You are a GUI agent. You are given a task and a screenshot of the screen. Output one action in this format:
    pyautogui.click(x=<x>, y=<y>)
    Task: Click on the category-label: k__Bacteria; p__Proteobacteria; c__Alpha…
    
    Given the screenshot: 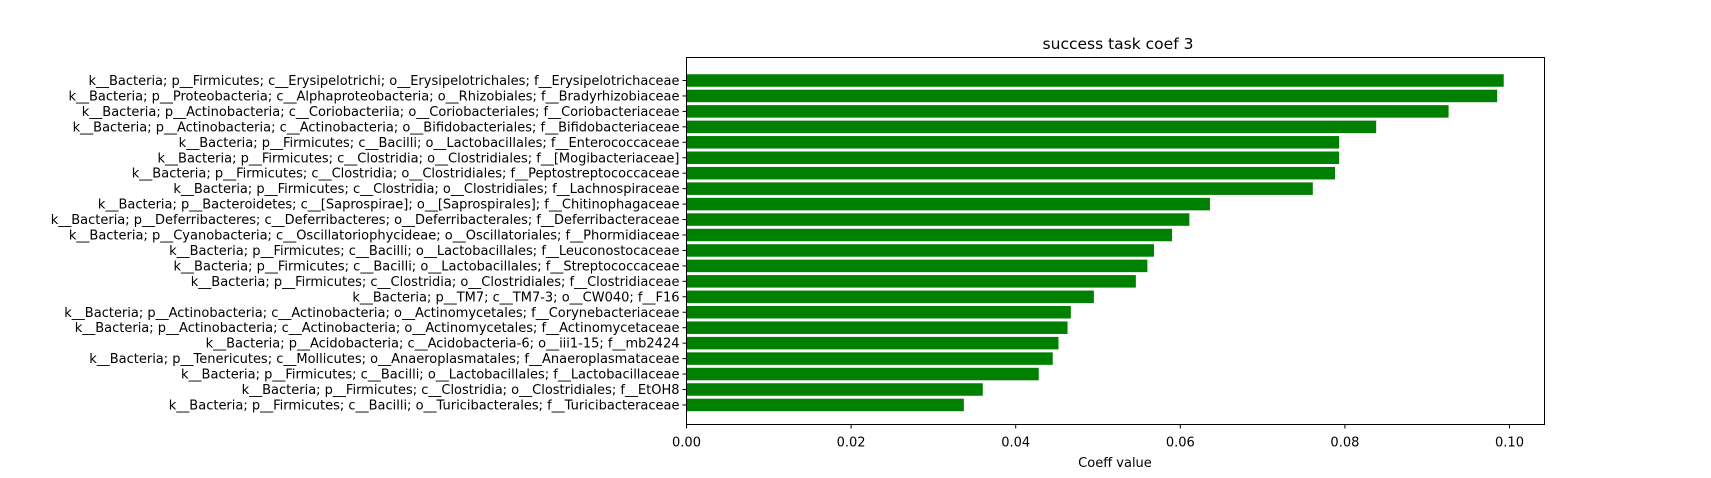 What is the action you would take?
    pyautogui.click(x=373, y=96)
    